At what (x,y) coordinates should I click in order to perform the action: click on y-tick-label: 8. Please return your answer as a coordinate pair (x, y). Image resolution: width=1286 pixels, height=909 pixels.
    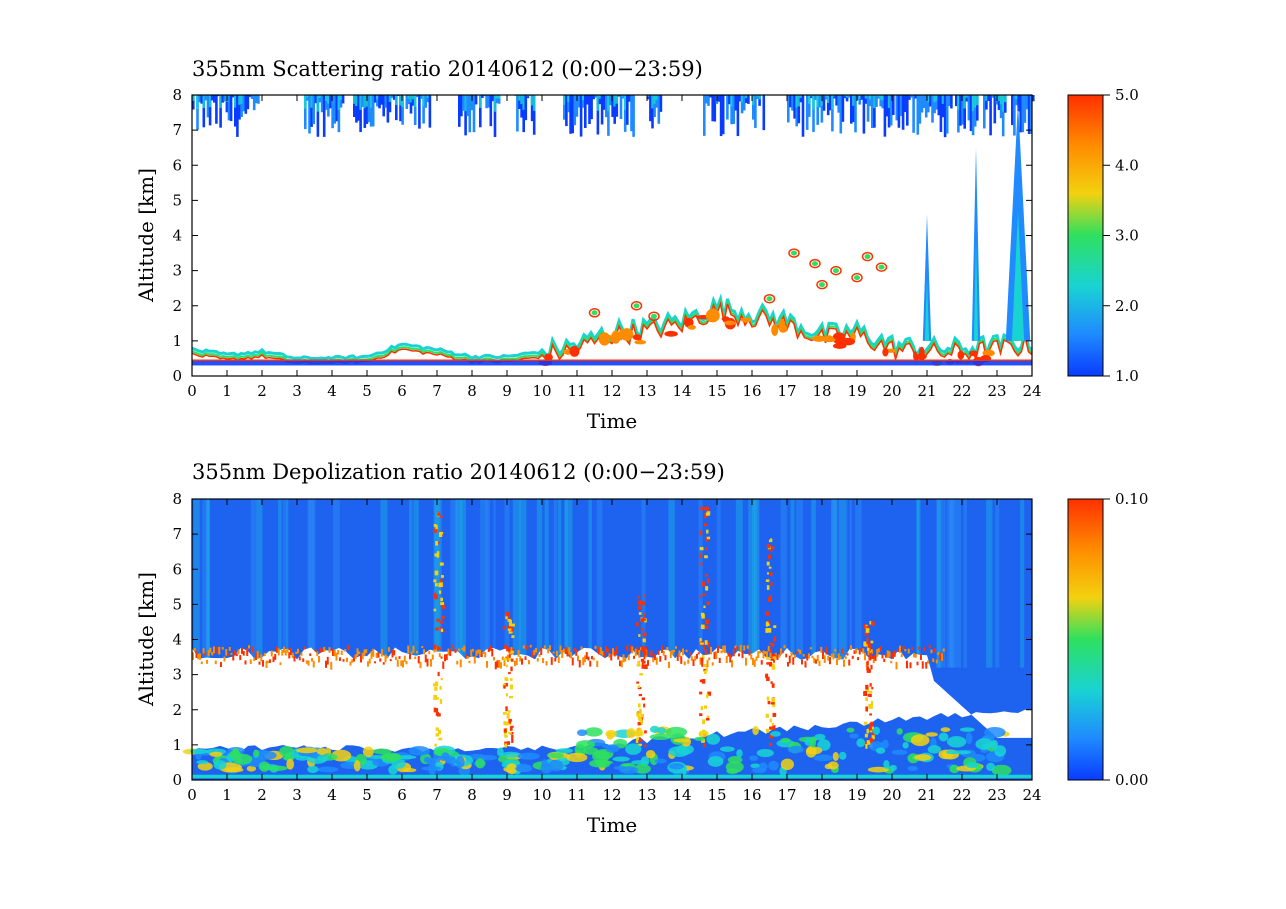
    Looking at the image, I should click on (177, 95).